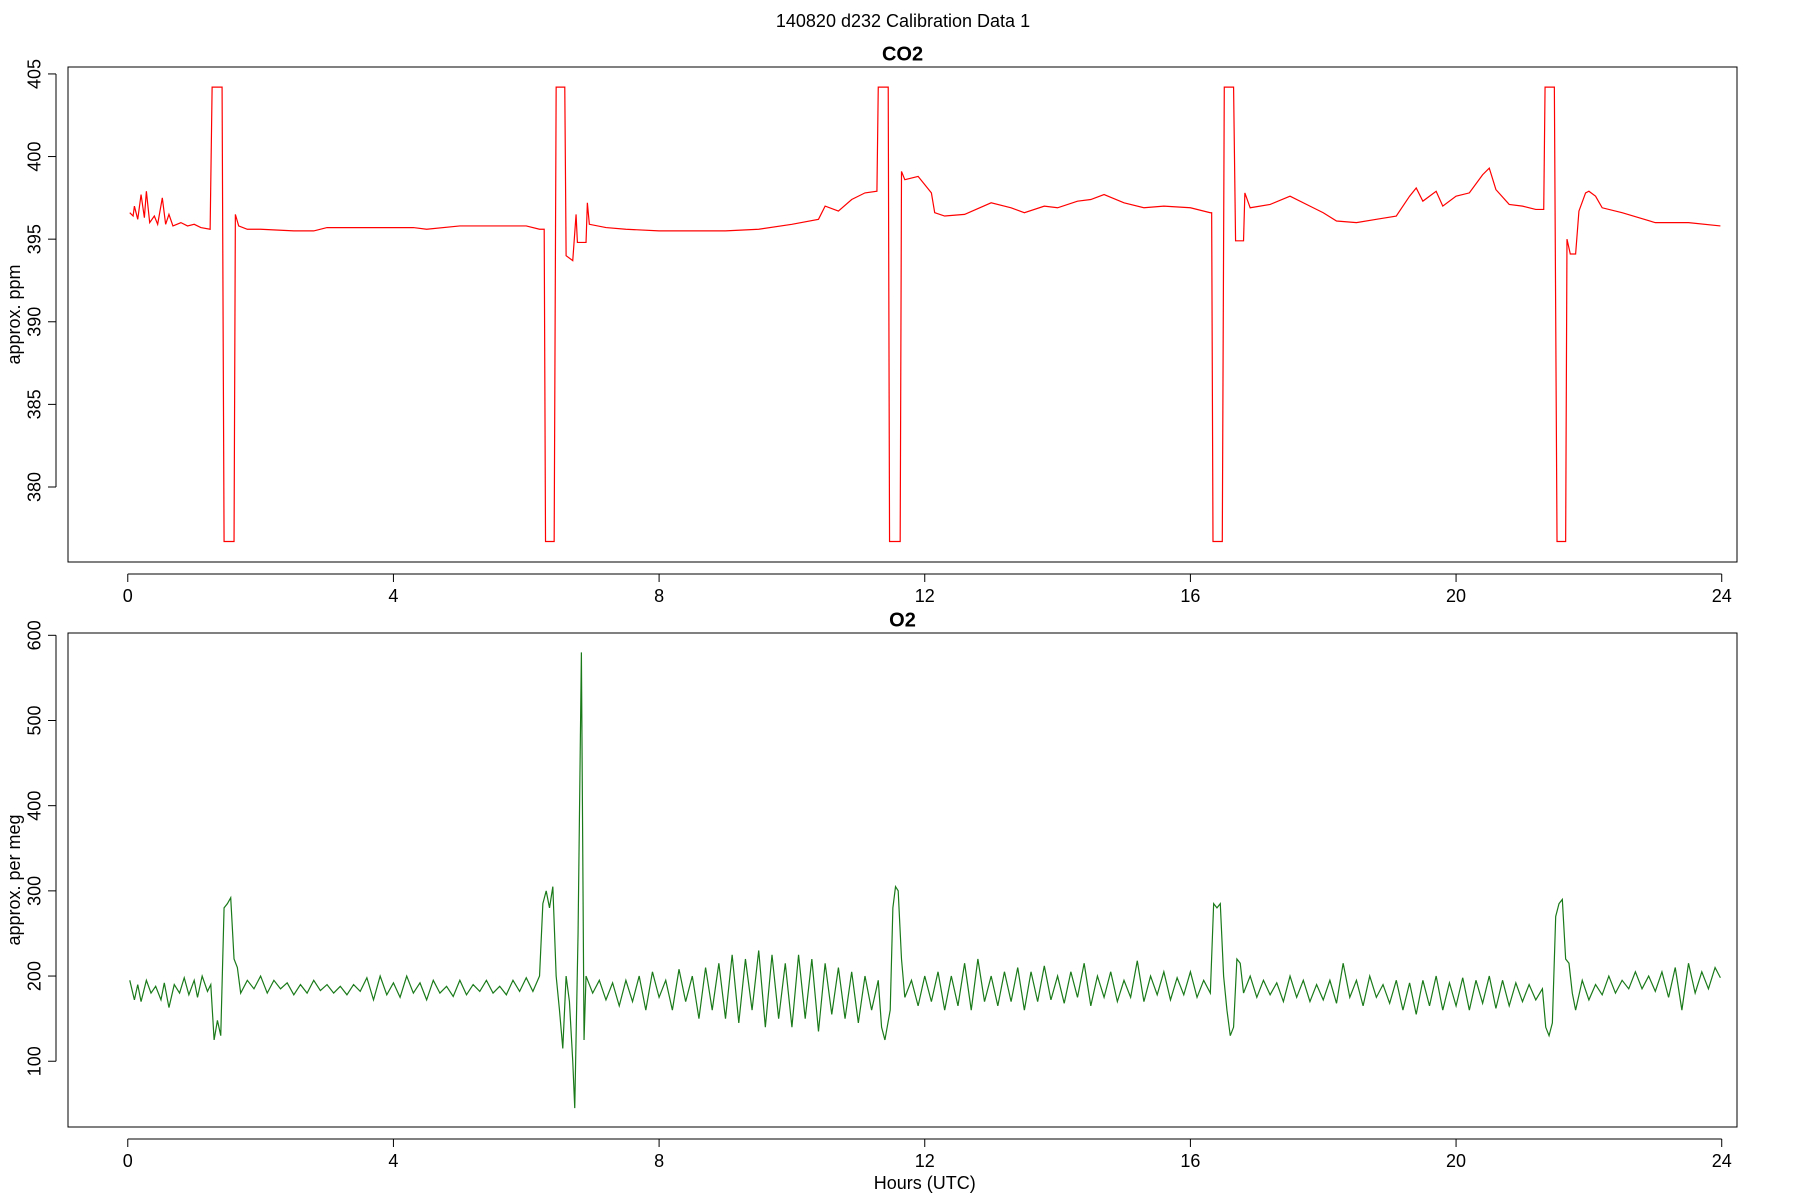 The image size is (1800, 1200). I want to click on y-tick-label: 385, so click(35, 404).